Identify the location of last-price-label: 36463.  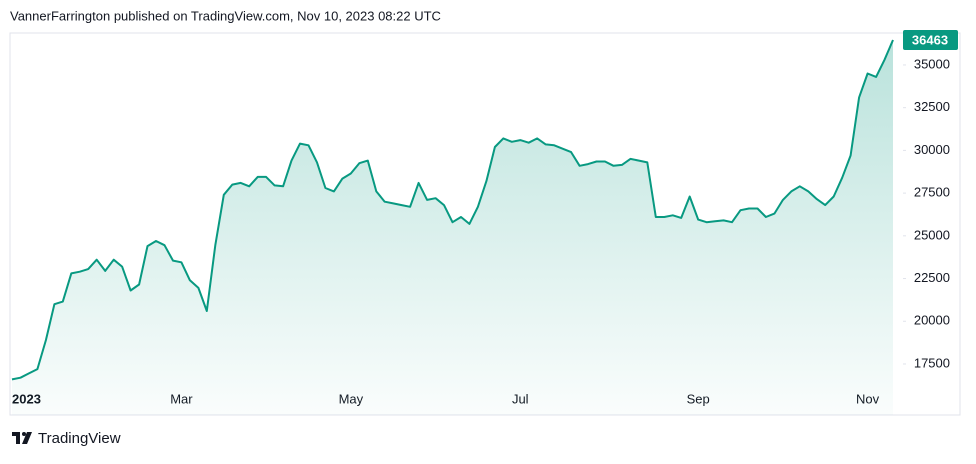
(930, 39).